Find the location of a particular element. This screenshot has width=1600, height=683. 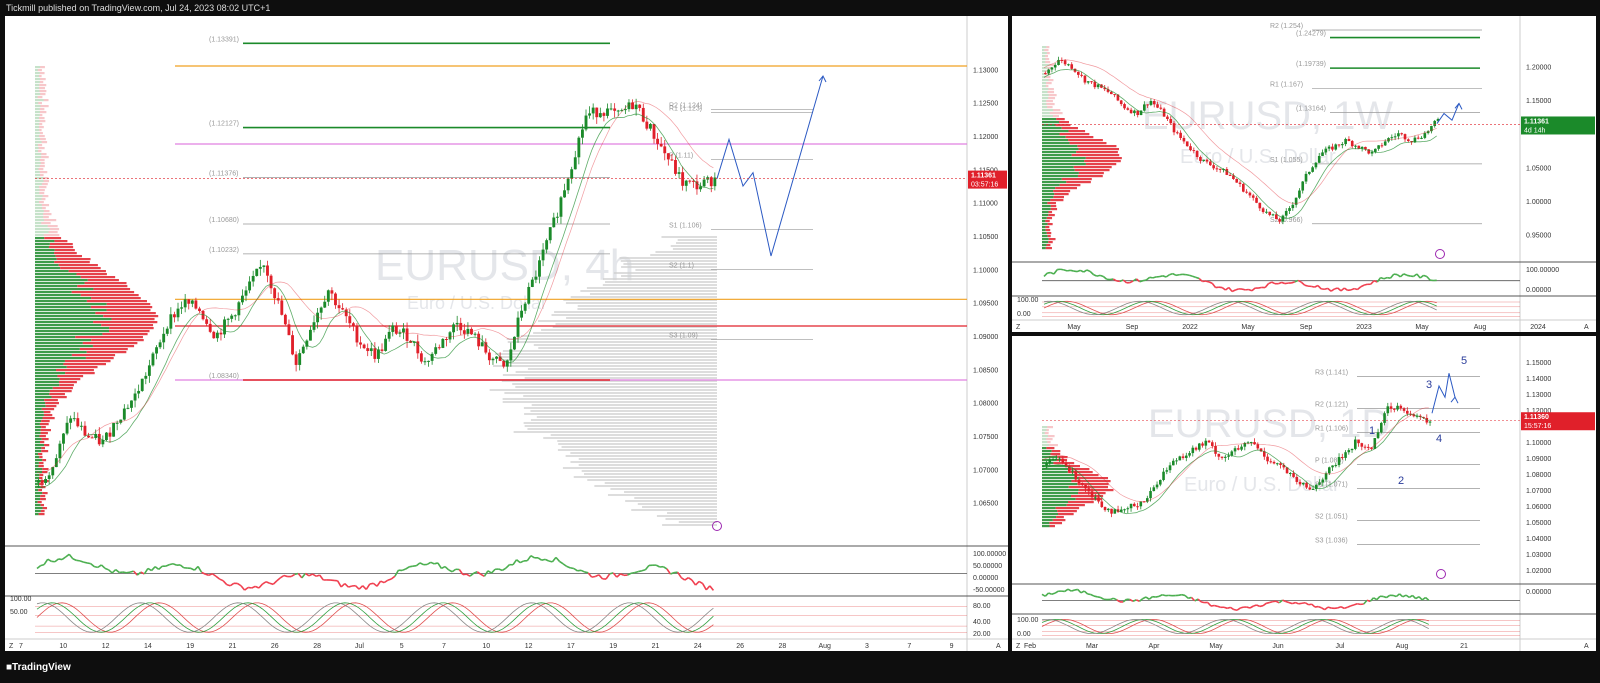

stoch-tick: 80.00 is located at coordinates (982, 606).